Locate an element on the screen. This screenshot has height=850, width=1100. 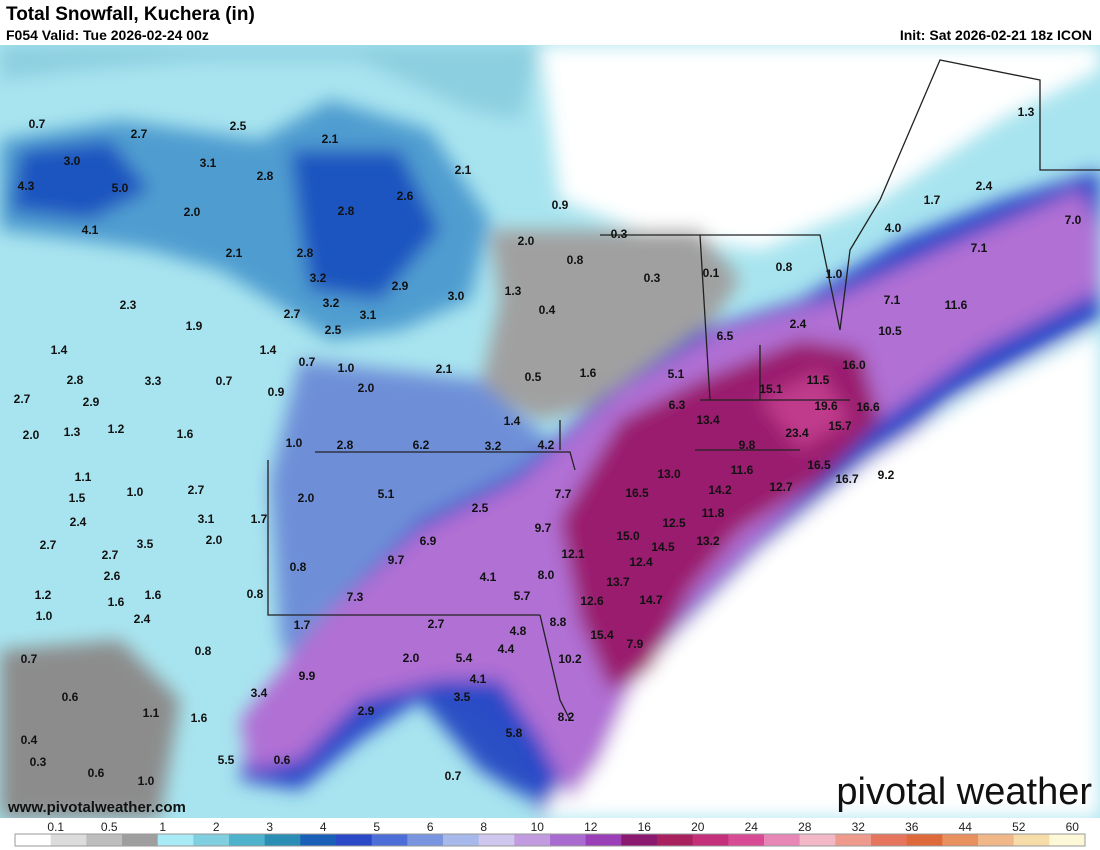
snow-total: 14.5 is located at coordinates (663, 547).